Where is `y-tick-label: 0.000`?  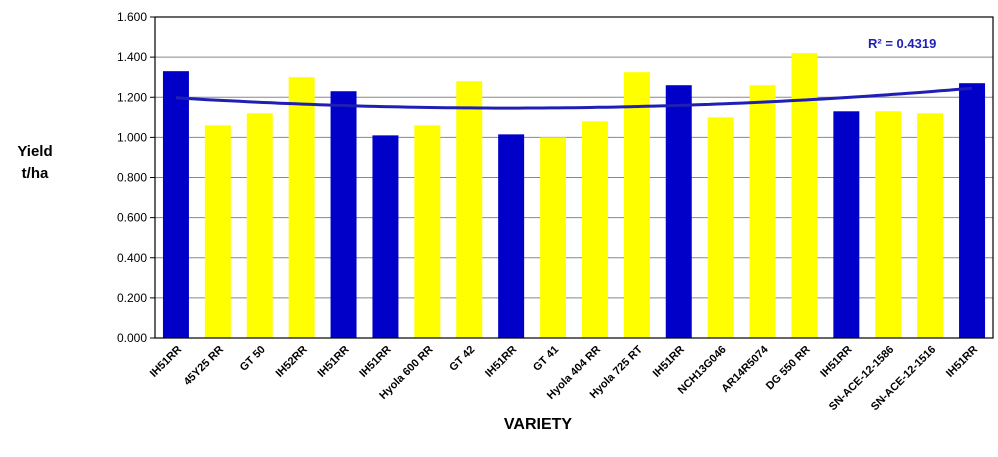 y-tick-label: 0.000 is located at coordinates (132, 338).